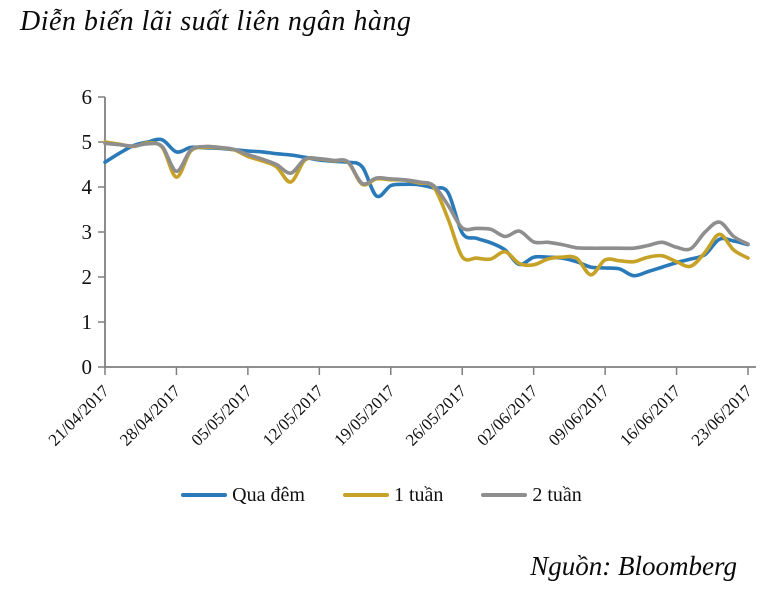 This screenshot has width=763, height=601. What do you see at coordinates (507, 415) in the screenshot?
I see `x-axis-label: 02/06/2017` at bounding box center [507, 415].